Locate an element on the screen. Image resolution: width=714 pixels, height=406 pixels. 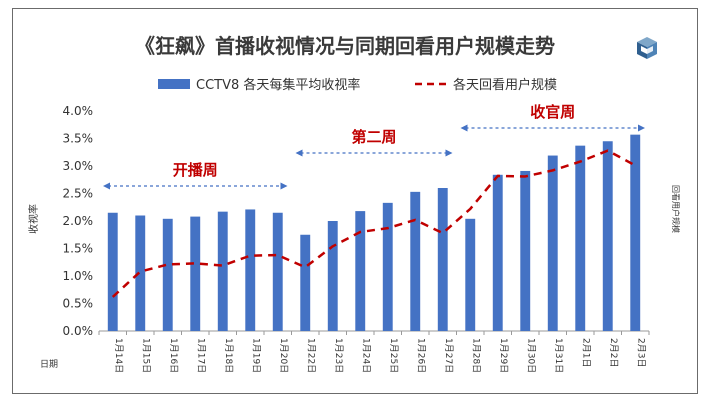
x-tick-label: 1月25日 is located at coordinates (393, 355).